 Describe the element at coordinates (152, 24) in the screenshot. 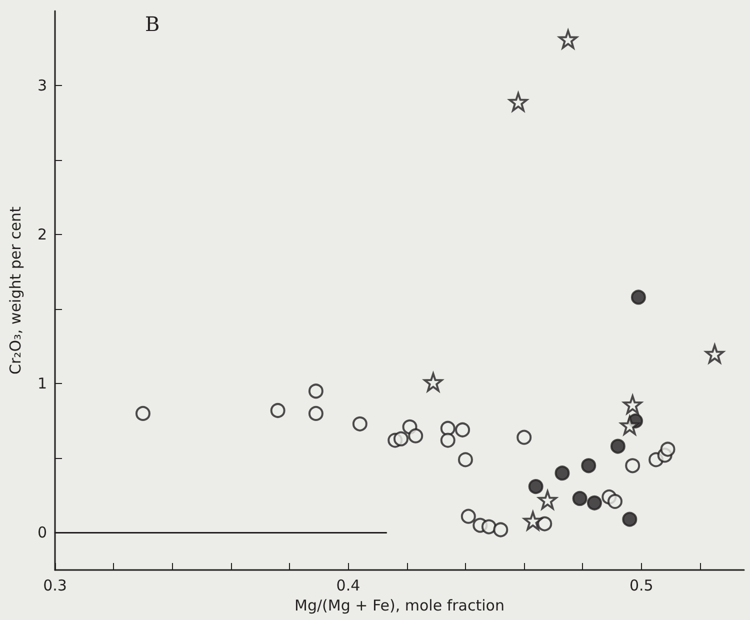

I see `annotation: B` at that location.